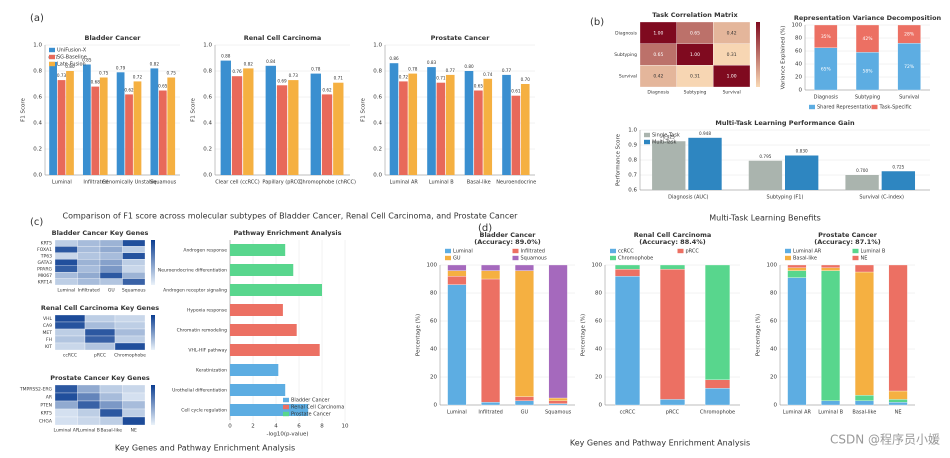 This screenshot has height=458, width=950. Describe the element at coordinates (830, 413) in the screenshot. I see `x-tick-label: Luminal B` at that location.